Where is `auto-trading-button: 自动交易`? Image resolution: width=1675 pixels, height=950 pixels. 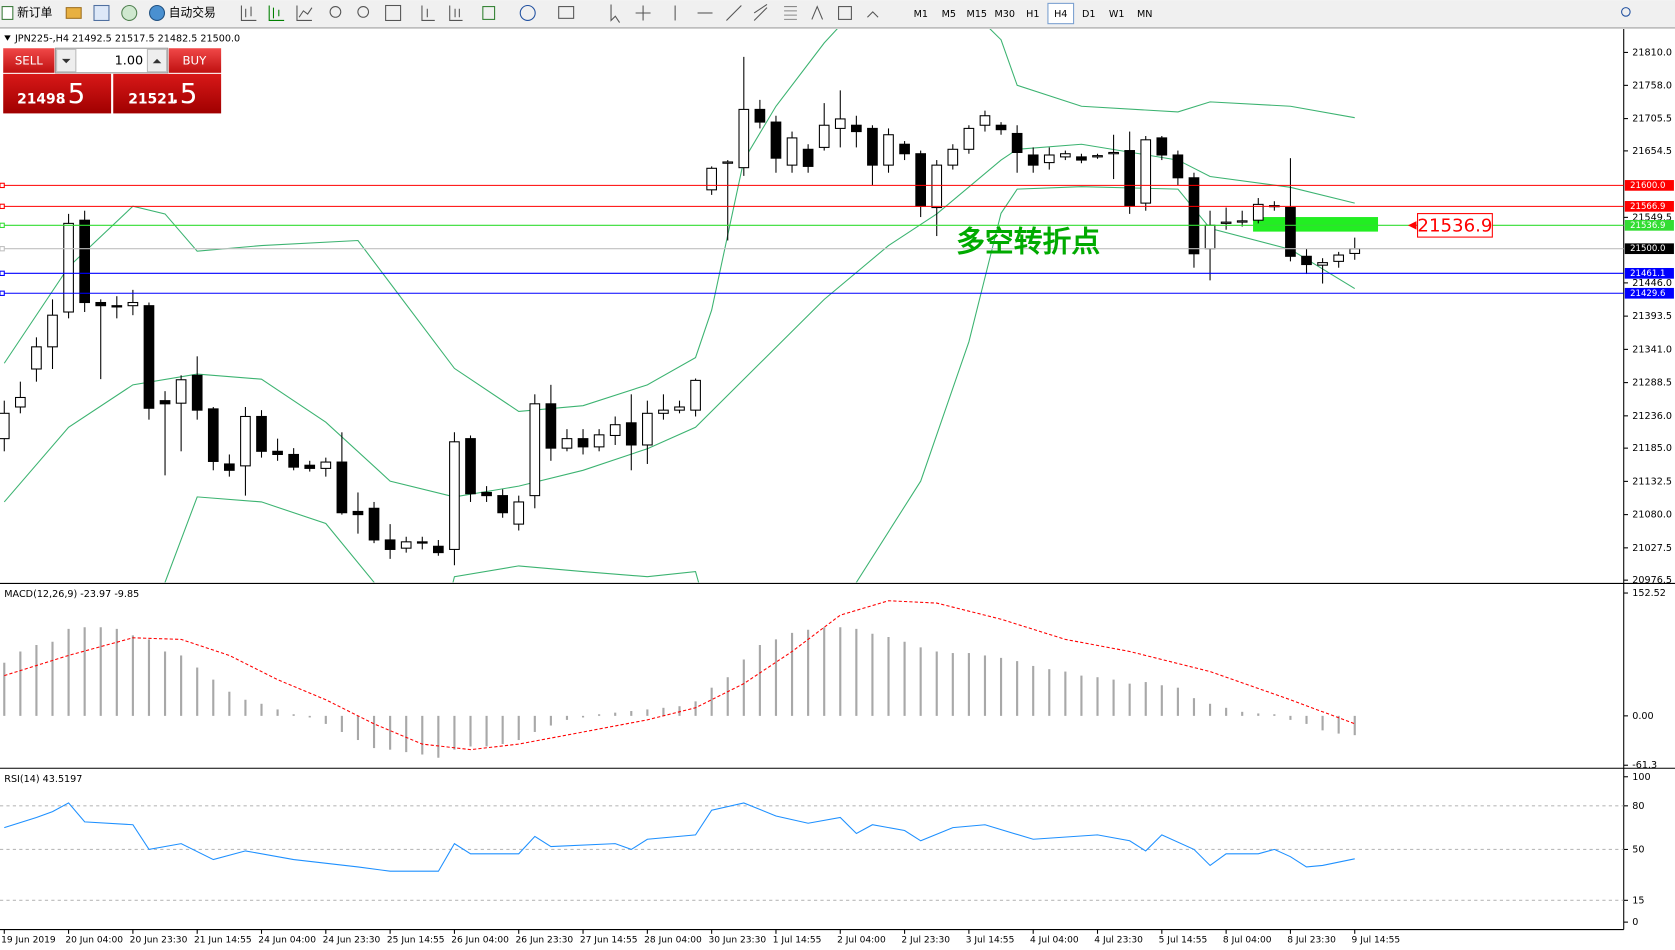
auto-trading-button: 自动交易 is located at coordinates (182, 12).